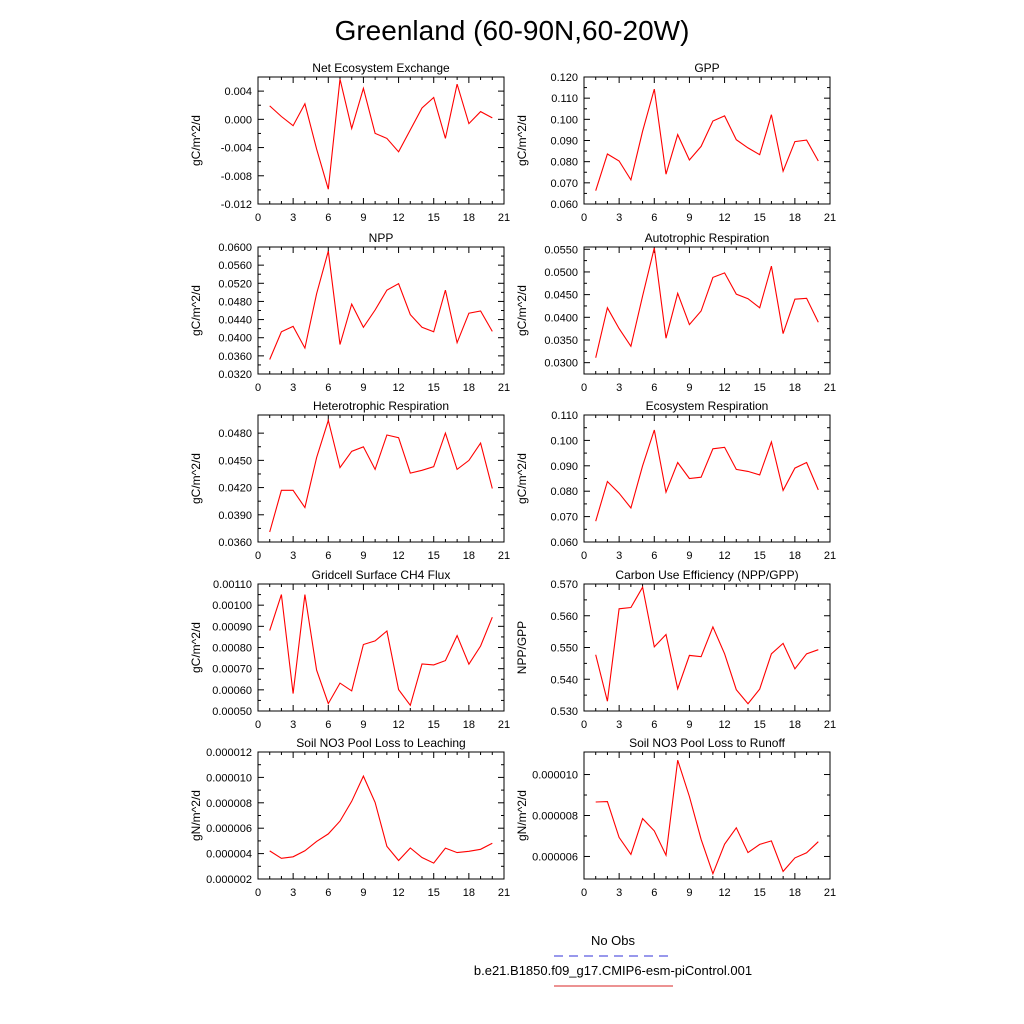  What do you see at coordinates (235, 302) in the screenshot?
I see `y-tick-label: 0.0480` at bounding box center [235, 302].